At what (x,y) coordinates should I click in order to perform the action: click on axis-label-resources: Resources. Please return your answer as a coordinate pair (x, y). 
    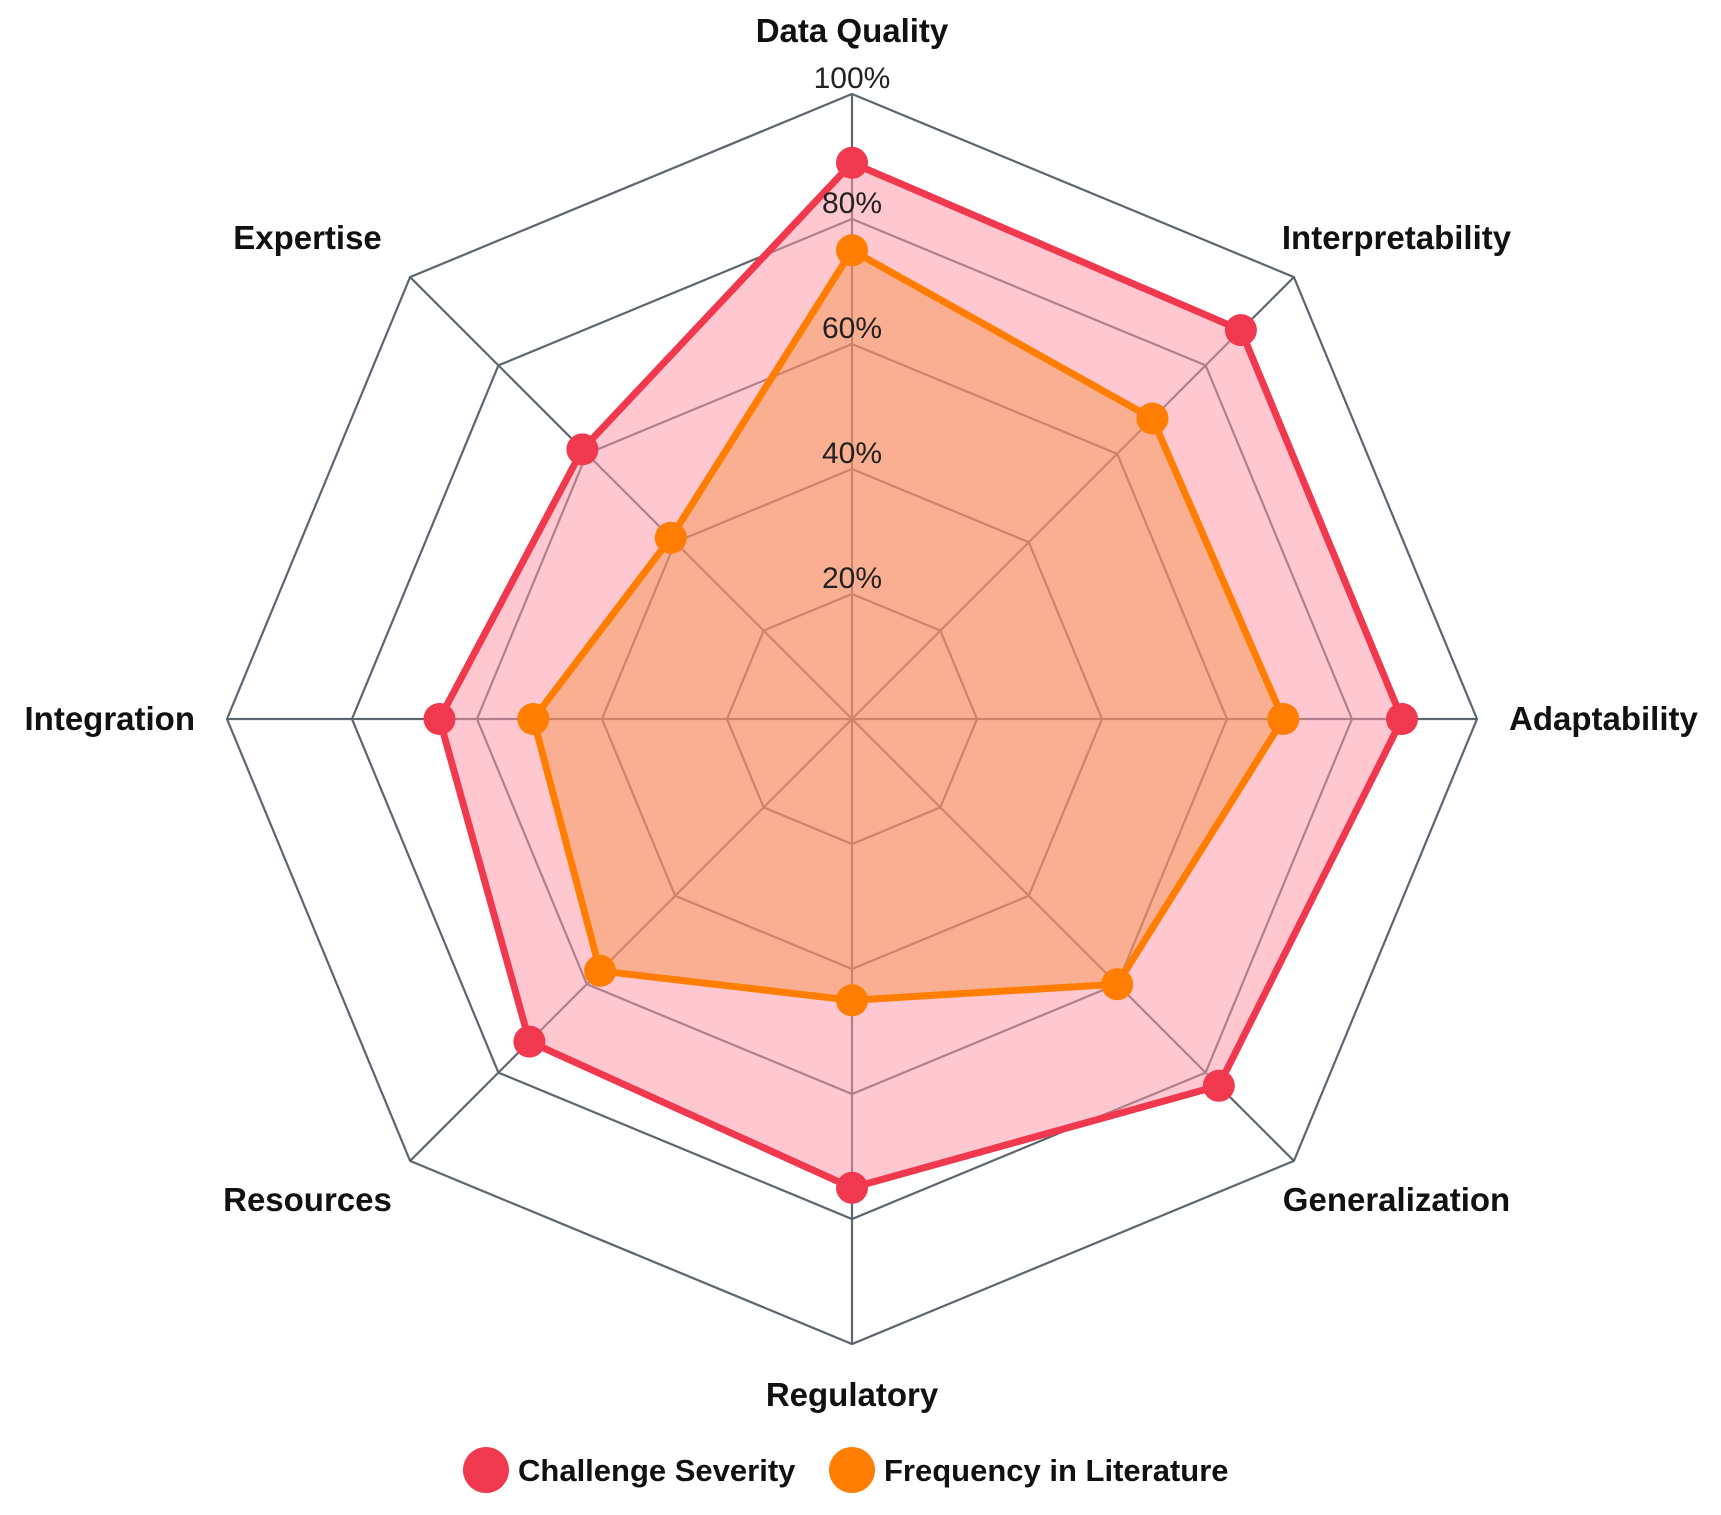
    Looking at the image, I should click on (307, 1199).